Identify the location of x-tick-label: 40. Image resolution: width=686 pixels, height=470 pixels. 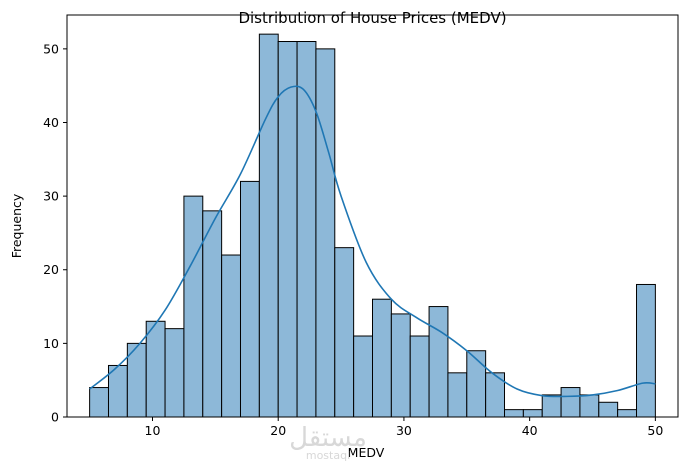
(530, 430).